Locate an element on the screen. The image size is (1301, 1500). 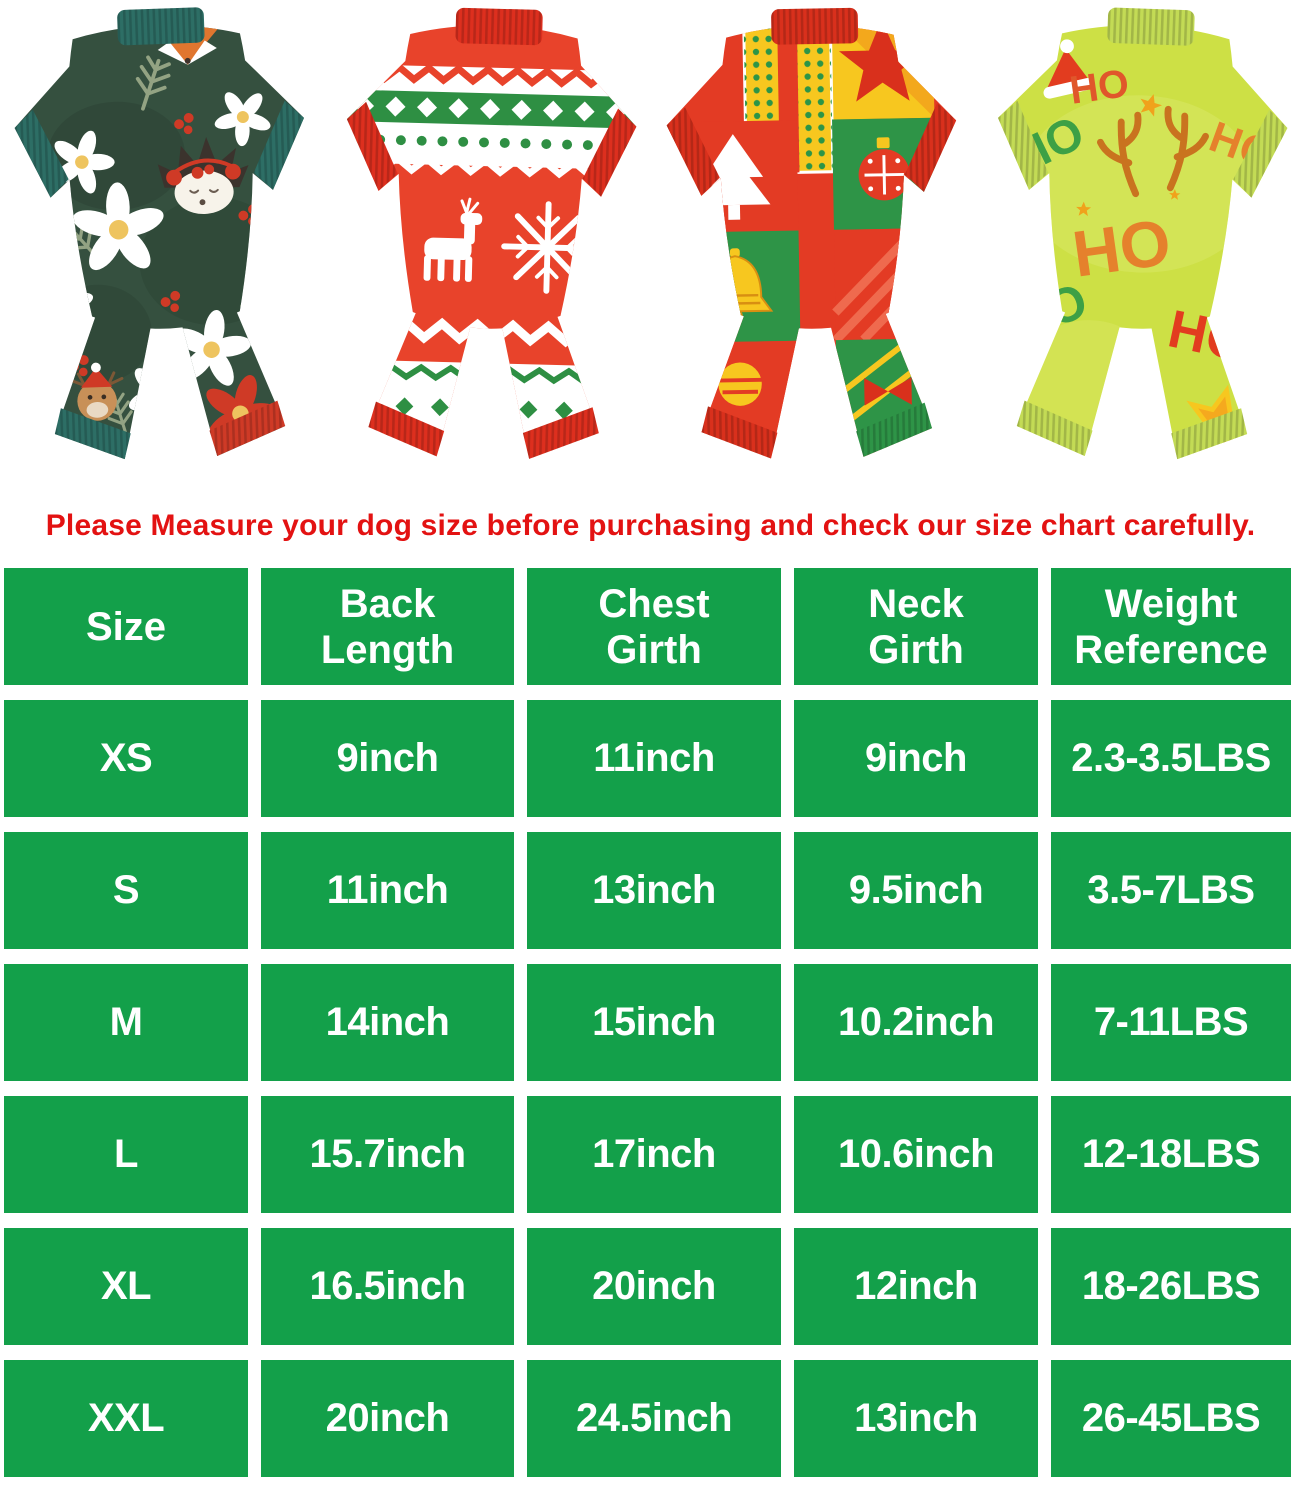
size-chart-header-size: Size is located at coordinates (126, 626).